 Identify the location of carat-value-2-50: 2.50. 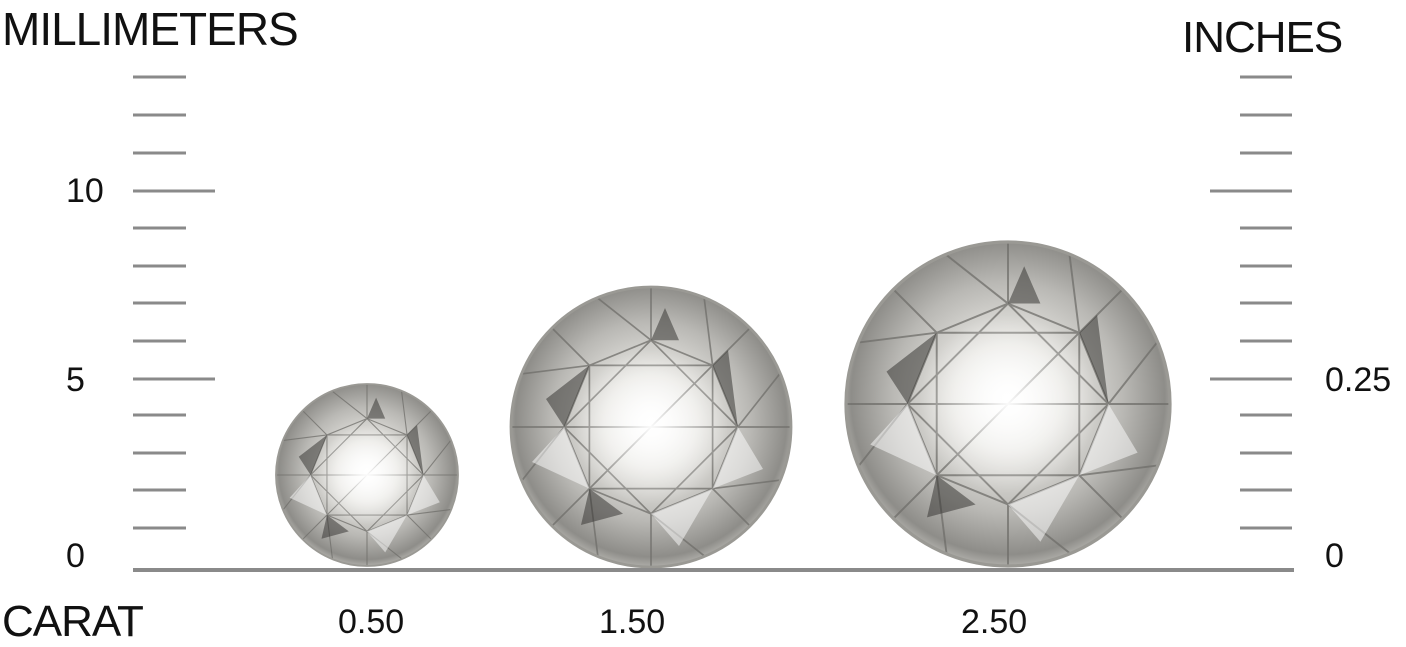
(994, 622).